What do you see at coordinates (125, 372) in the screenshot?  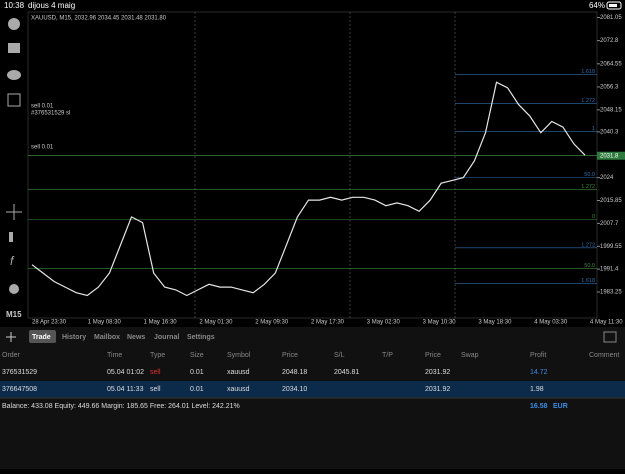 I see `cell-time: 05.04 01:02` at bounding box center [125, 372].